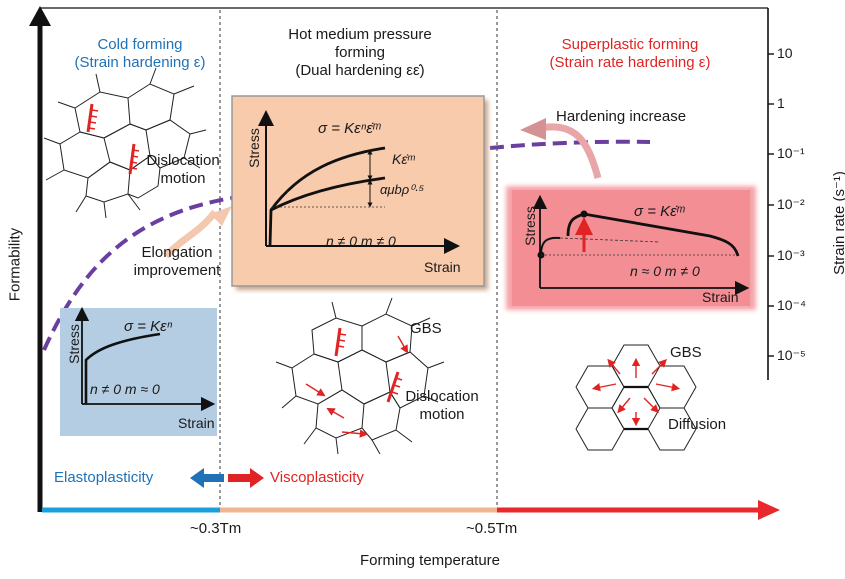 This screenshot has height=579, width=845. I want to click on sp-inset-xlabel: Strain, so click(720, 297).